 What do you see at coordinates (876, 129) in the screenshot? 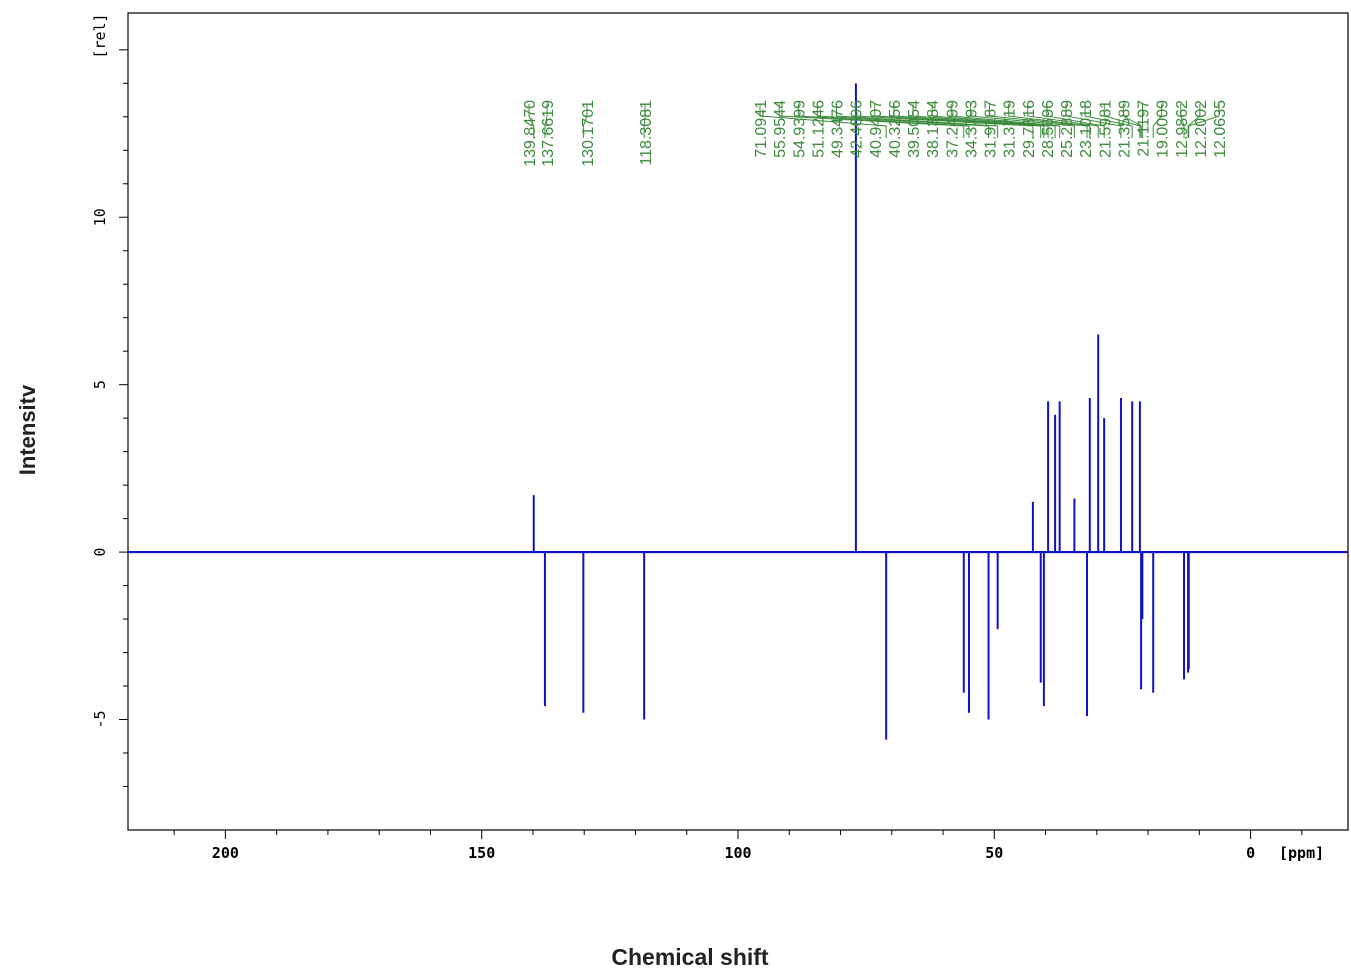
I see `peak-label-text: 40.9407` at bounding box center [876, 129].